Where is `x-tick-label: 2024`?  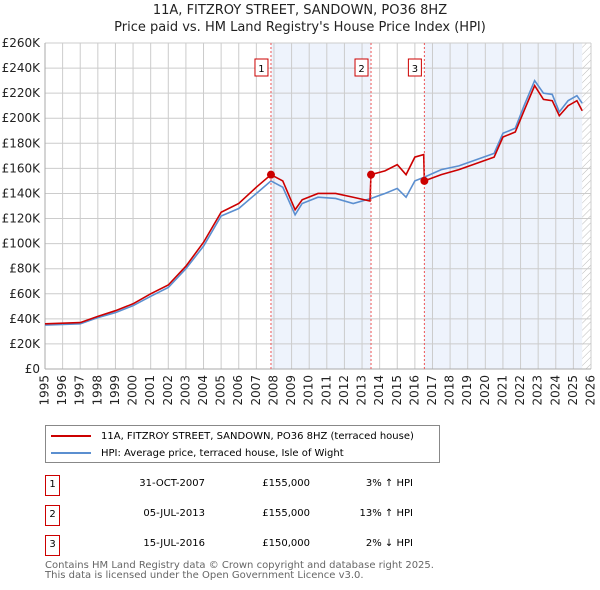
x-tick-label: 2024 is located at coordinates (555, 390).